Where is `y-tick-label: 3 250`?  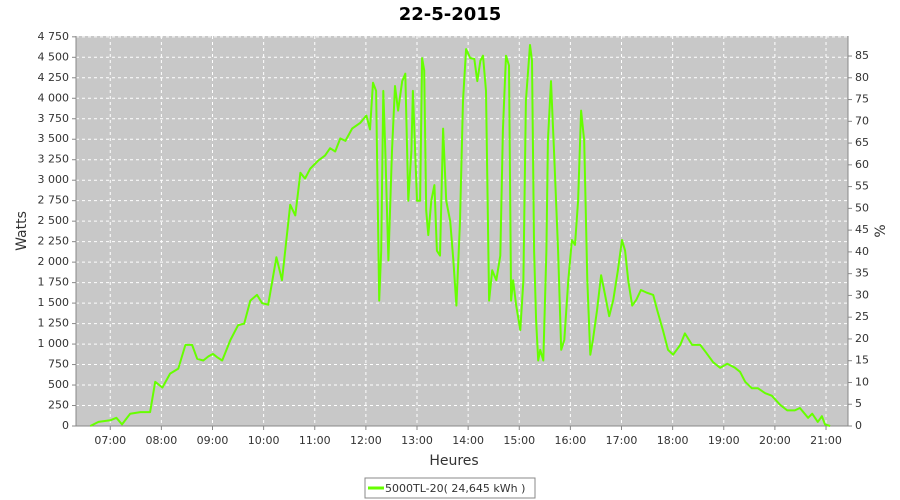
y-tick-label: 3 250 is located at coordinates (54, 159).